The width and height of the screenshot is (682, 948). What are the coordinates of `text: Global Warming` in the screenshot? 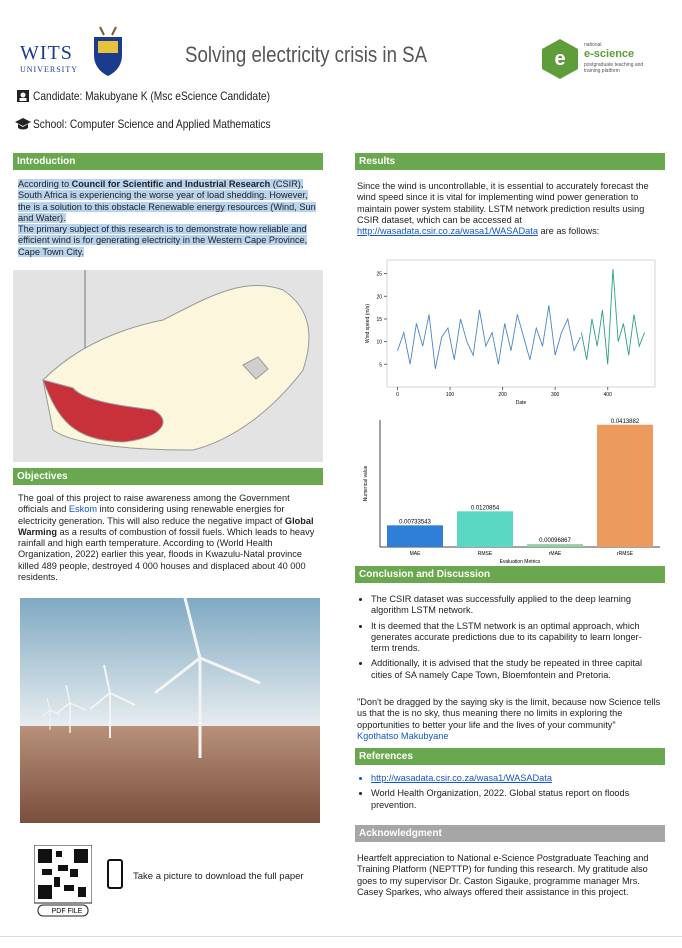 It's located at (166, 526).